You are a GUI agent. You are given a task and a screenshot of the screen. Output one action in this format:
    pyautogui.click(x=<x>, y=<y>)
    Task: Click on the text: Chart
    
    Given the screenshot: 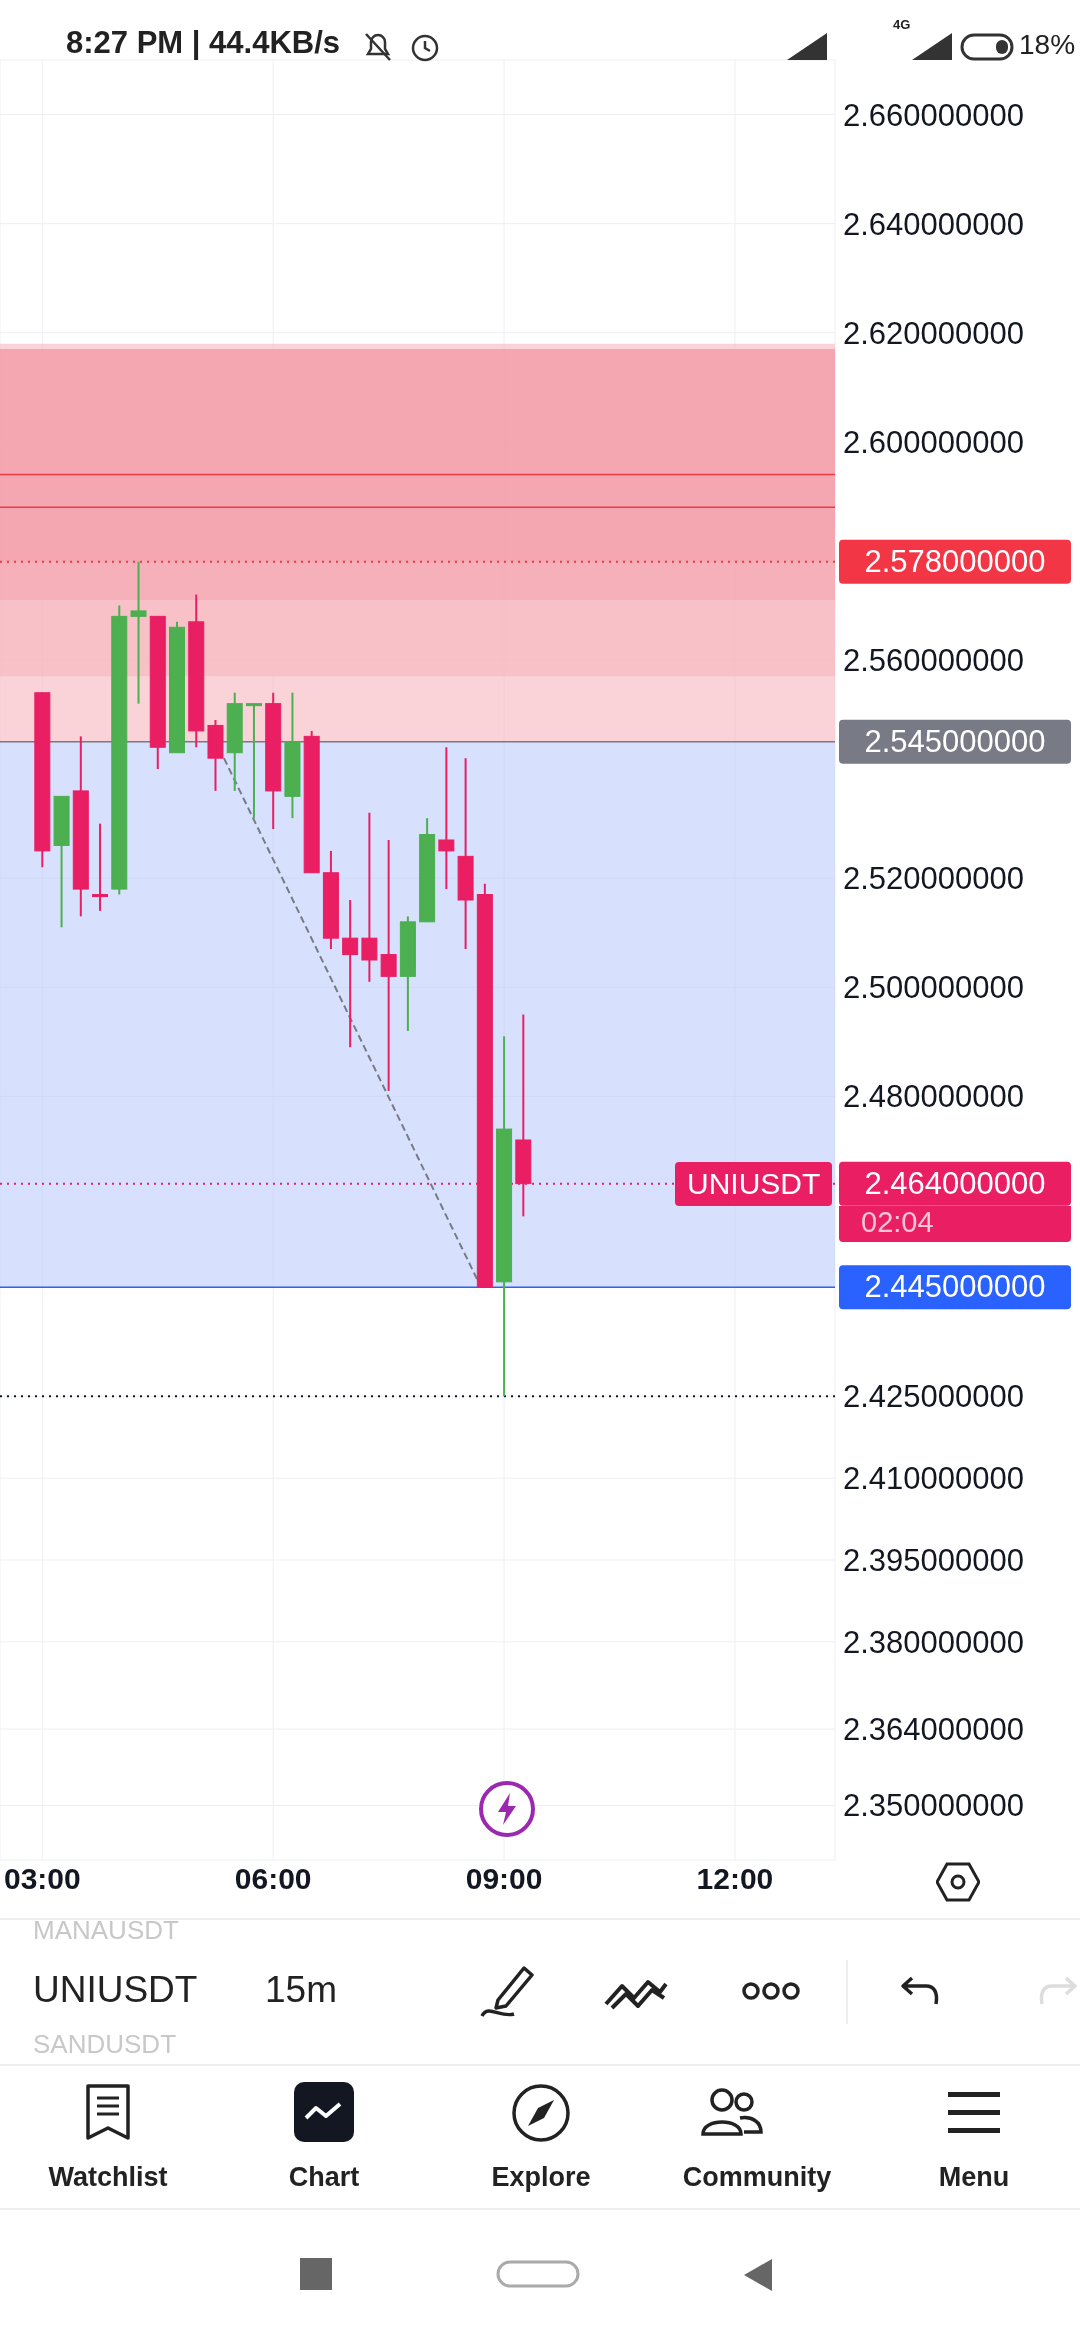 What is the action you would take?
    pyautogui.click(x=324, y=2177)
    